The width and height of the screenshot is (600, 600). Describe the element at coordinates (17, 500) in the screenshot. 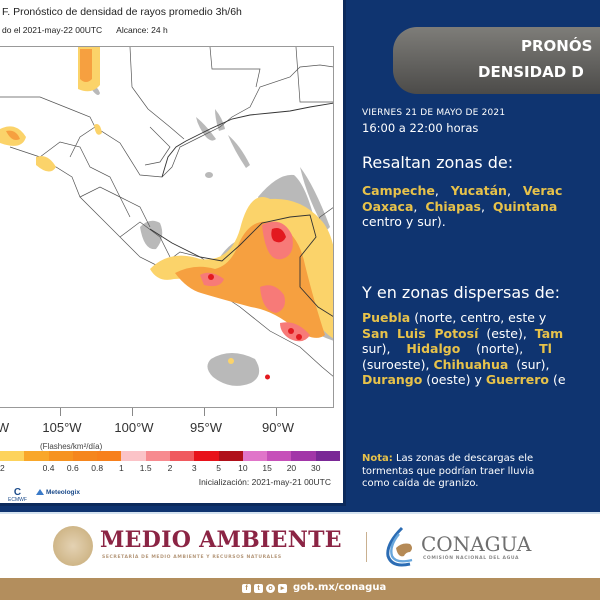

I see `ecmwf-label: ECMWF` at that location.